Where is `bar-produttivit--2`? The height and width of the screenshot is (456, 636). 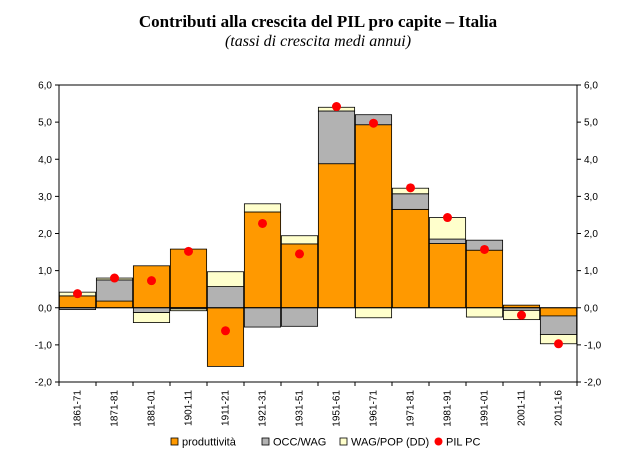 bar-produttivit--2 is located at coordinates (151, 287).